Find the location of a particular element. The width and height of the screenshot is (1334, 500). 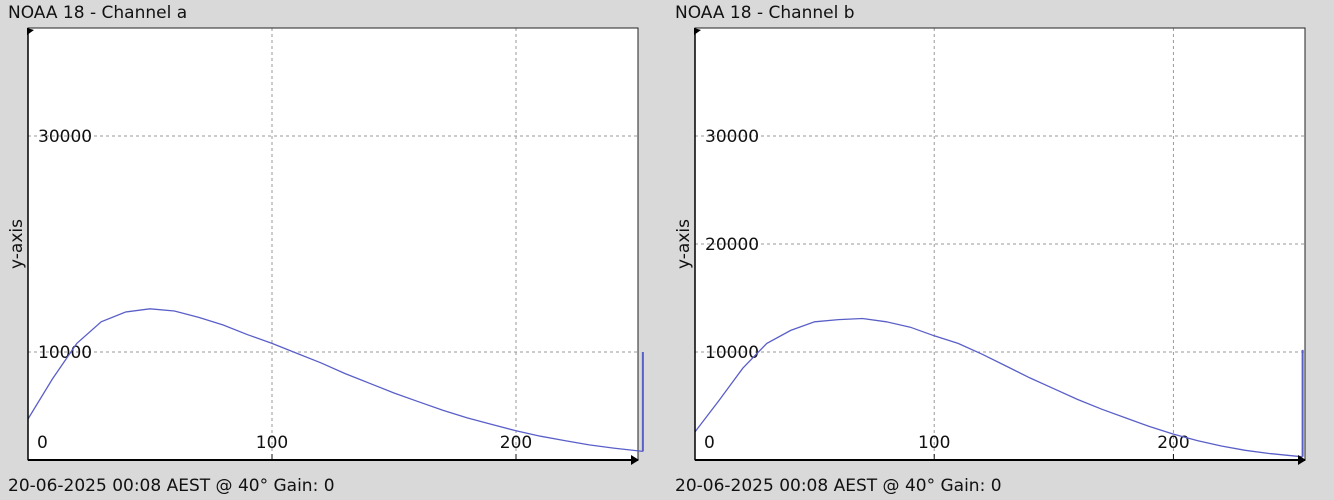

chart-title: NOAA 18 - Channel a is located at coordinates (98, 13).